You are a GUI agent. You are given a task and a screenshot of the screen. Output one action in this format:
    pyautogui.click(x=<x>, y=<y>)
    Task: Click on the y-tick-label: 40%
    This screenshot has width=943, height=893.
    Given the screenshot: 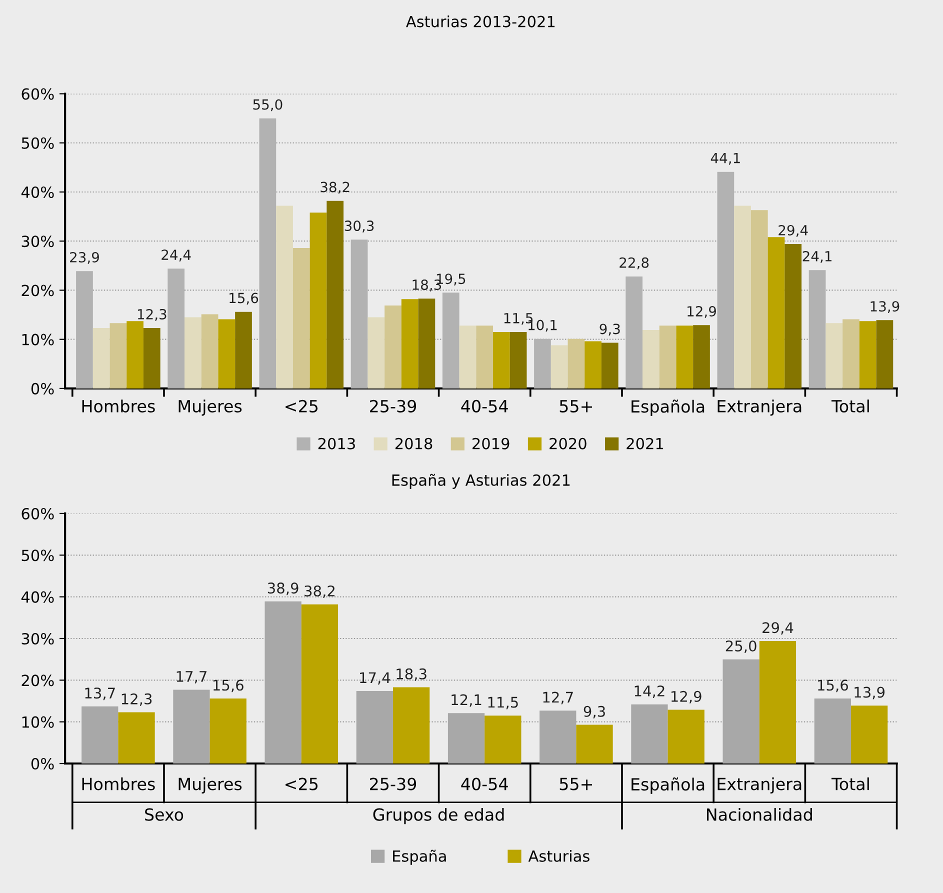 What is the action you would take?
    pyautogui.click(x=37, y=597)
    